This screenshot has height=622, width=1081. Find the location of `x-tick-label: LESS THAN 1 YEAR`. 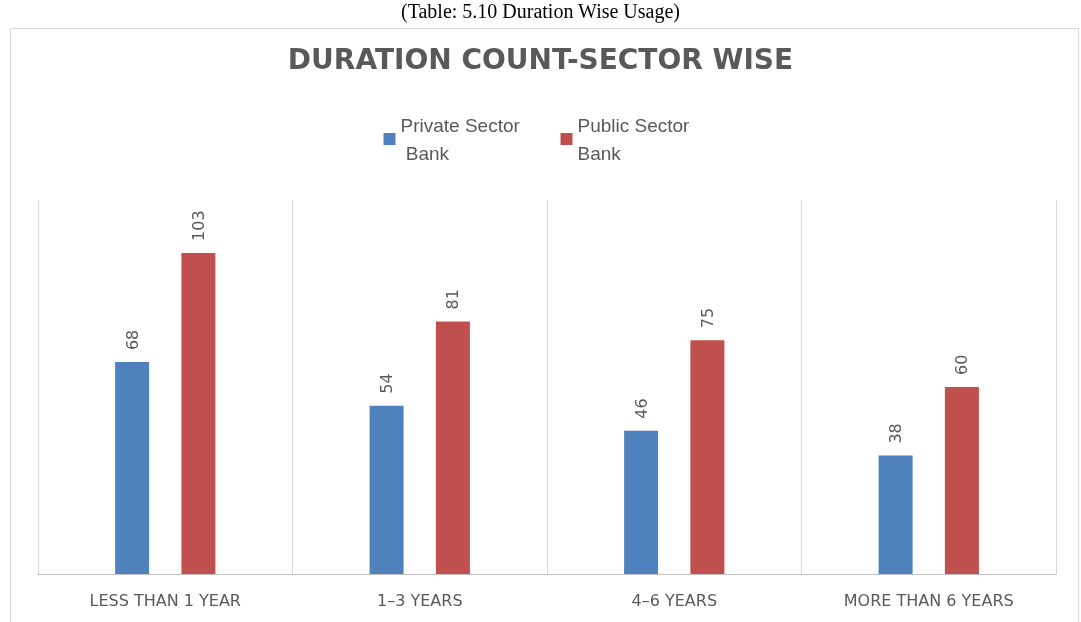

x-tick-label: LESS THAN 1 YEAR is located at coordinates (165, 600).